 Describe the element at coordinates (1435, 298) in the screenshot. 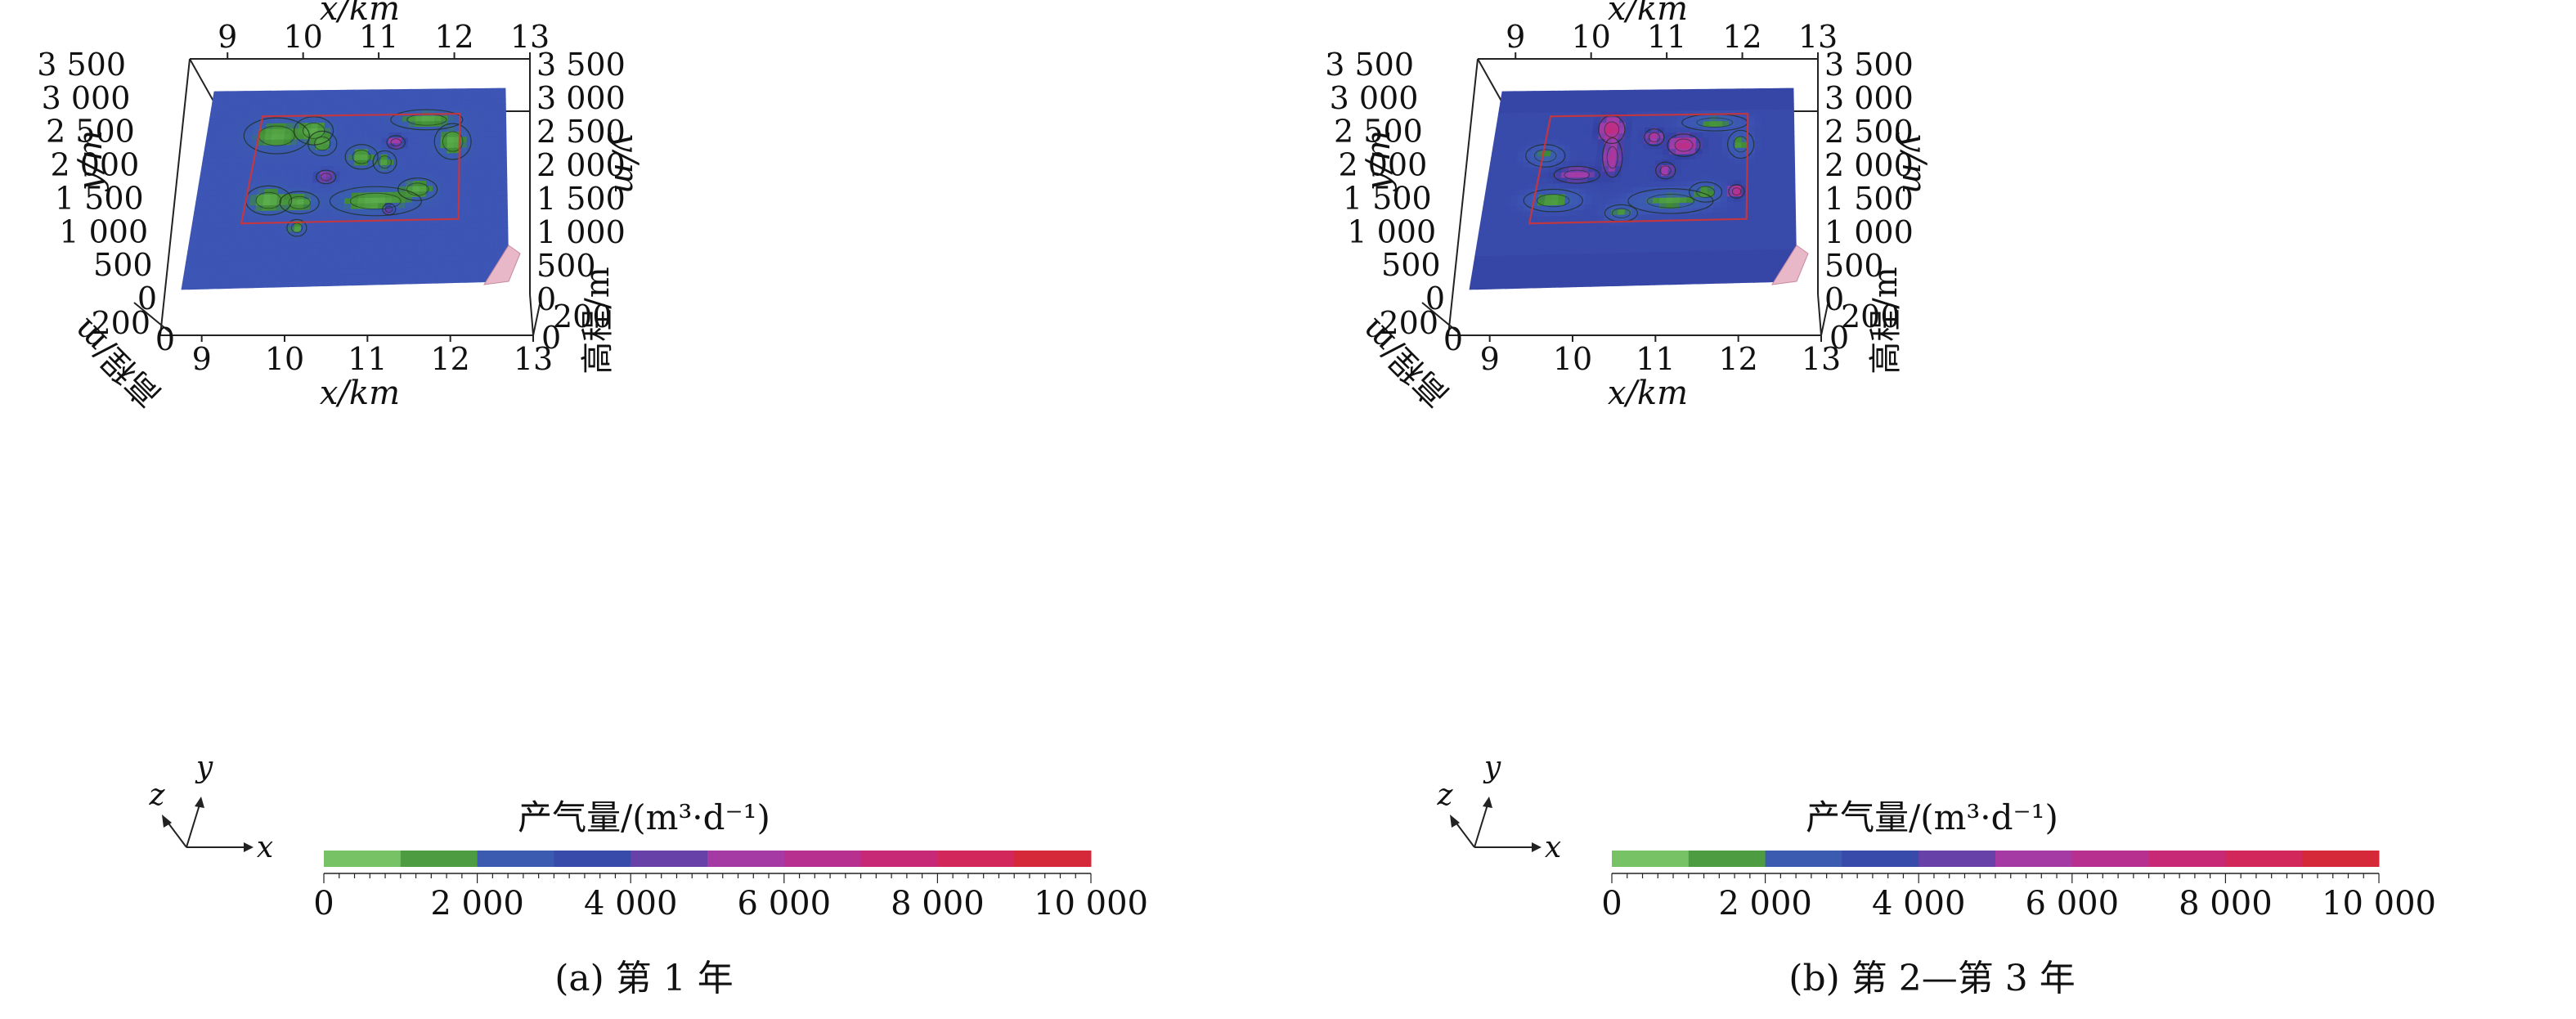

I see `y-left-tick-label: 0` at that location.